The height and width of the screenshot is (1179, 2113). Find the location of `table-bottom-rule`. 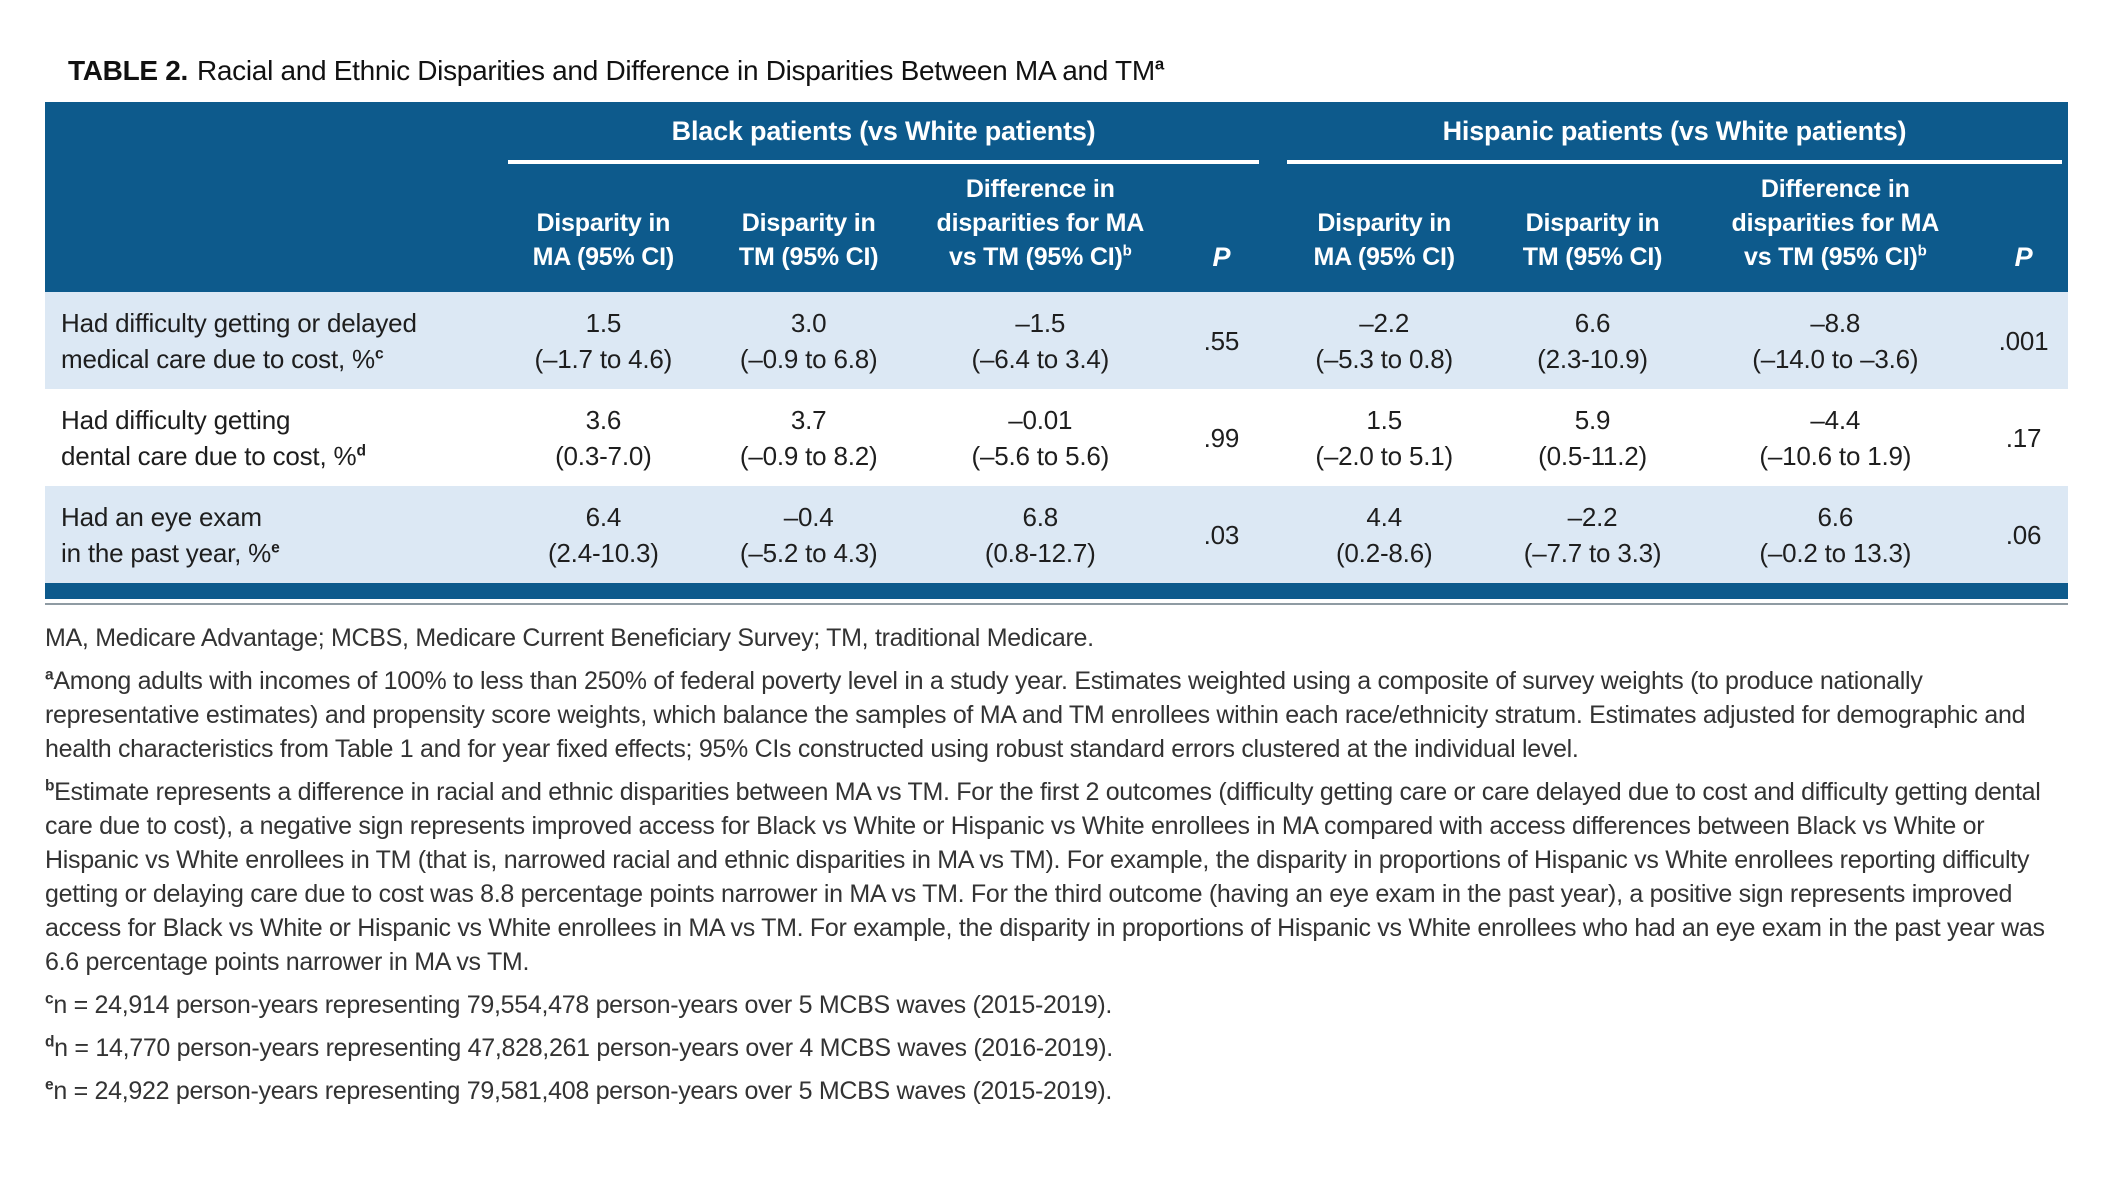

table-bottom-rule is located at coordinates (1056, 604).